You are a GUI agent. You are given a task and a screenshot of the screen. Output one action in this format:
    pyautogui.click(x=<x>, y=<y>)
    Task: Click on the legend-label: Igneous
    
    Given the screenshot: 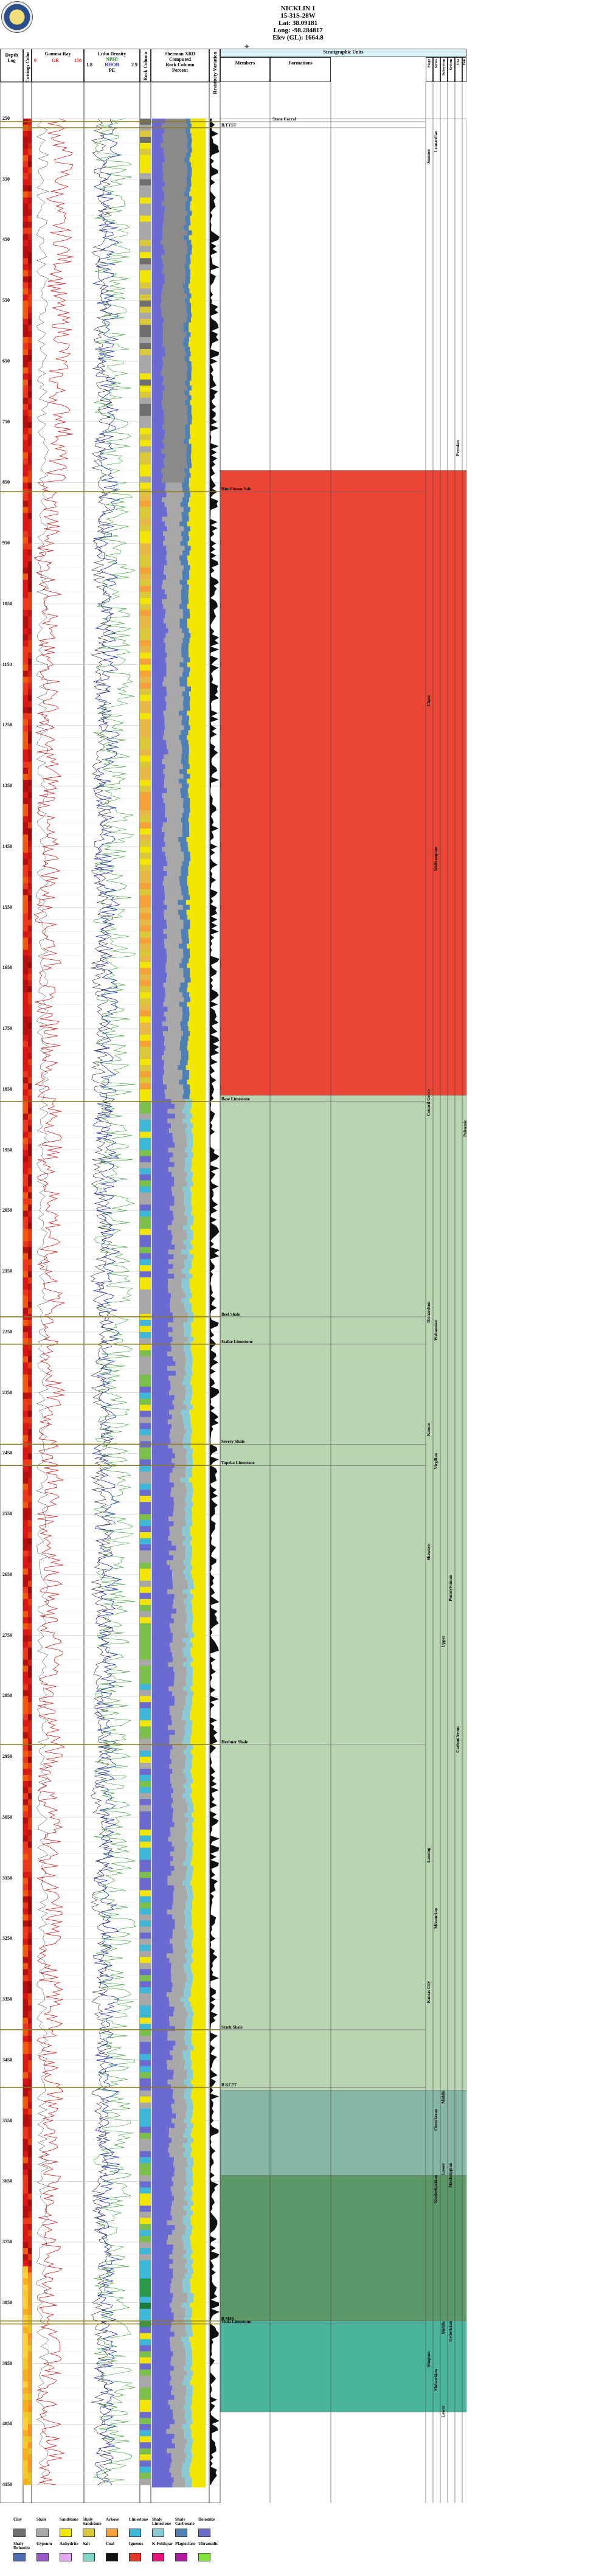 What is the action you would take?
    pyautogui.click(x=136, y=2543)
    